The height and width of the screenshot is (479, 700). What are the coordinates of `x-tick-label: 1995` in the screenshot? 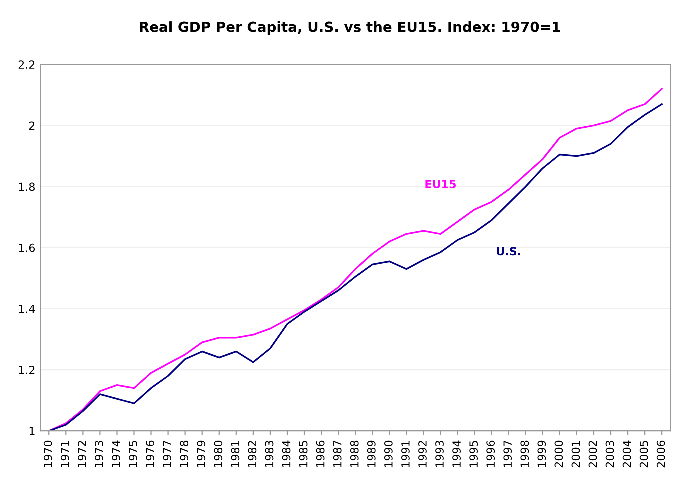 It's located at (474, 454).